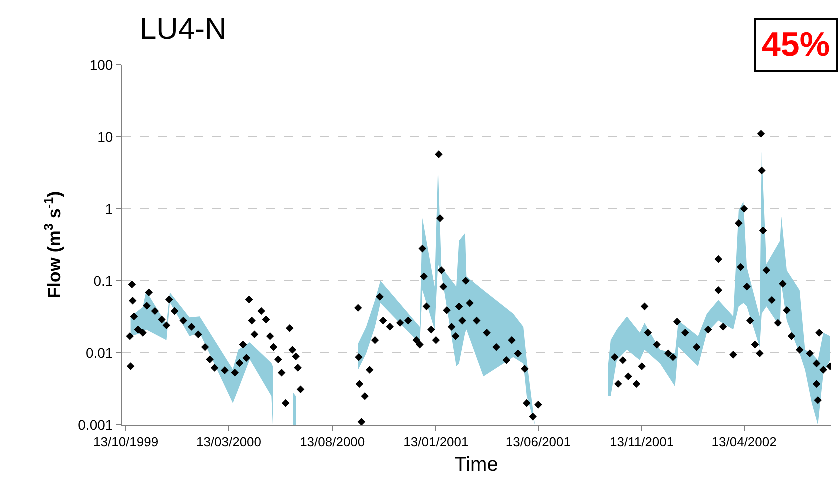 This screenshot has height=494, width=839. What do you see at coordinates (476, 465) in the screenshot?
I see `x-axis-title: Time` at bounding box center [476, 465].